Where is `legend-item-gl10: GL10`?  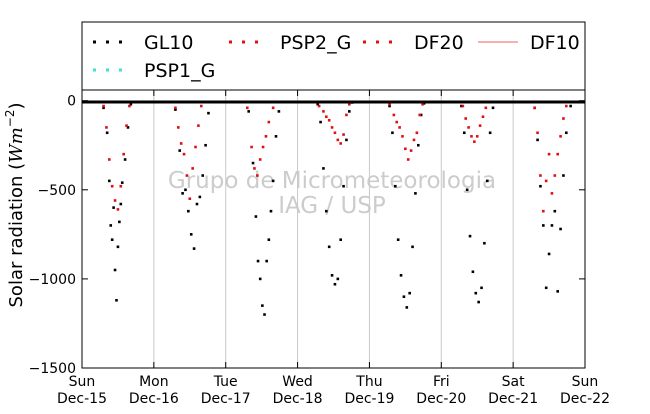
legend-item-gl10: GL10 is located at coordinates (143, 43).